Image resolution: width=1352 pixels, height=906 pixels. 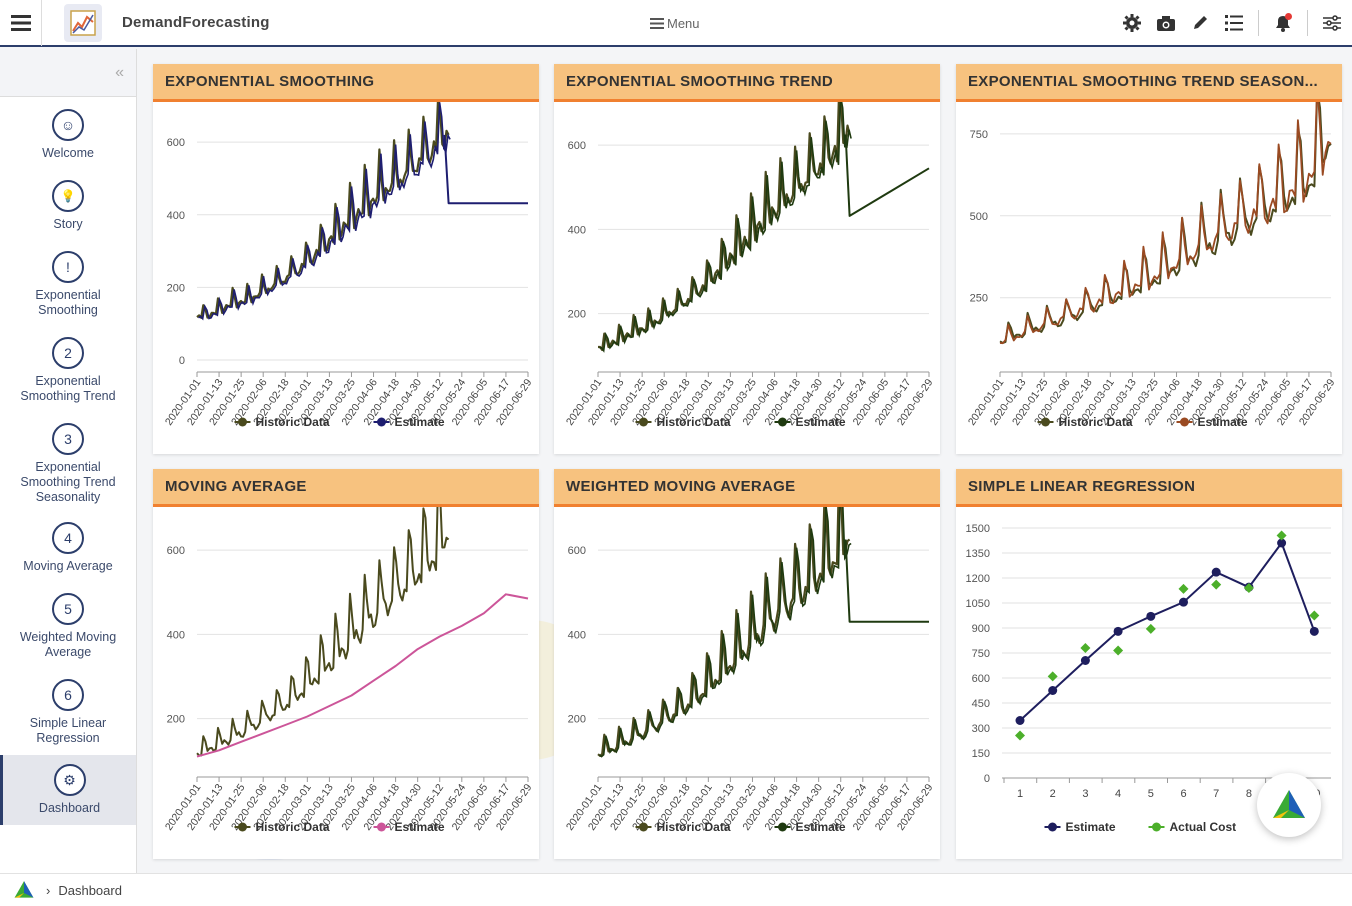 I want to click on sidebar-item-weighted-moving-average: 5 Weighted Moving Average, so click(x=68, y=631).